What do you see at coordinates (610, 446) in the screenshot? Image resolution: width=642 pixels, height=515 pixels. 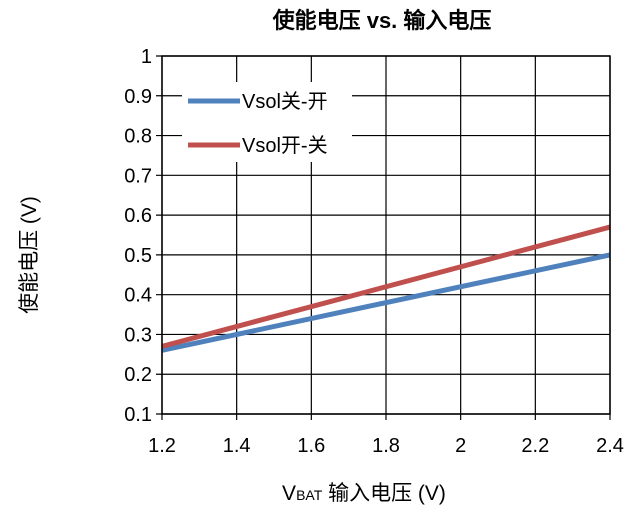 I see `x-tick-label: 2.4` at bounding box center [610, 446].